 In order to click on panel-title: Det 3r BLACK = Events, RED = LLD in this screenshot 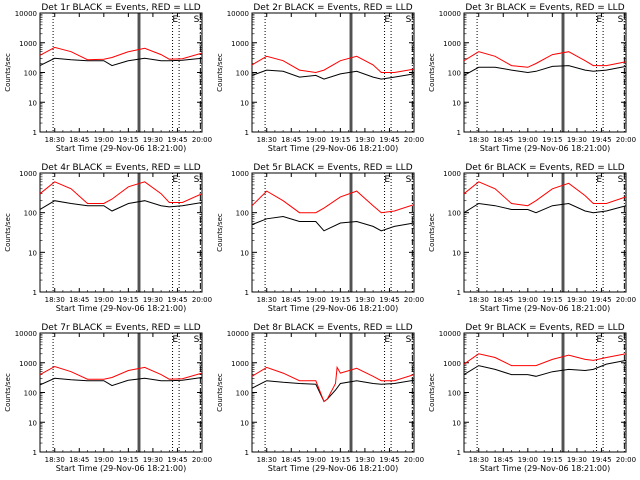, I will do `click(544, 8)`.